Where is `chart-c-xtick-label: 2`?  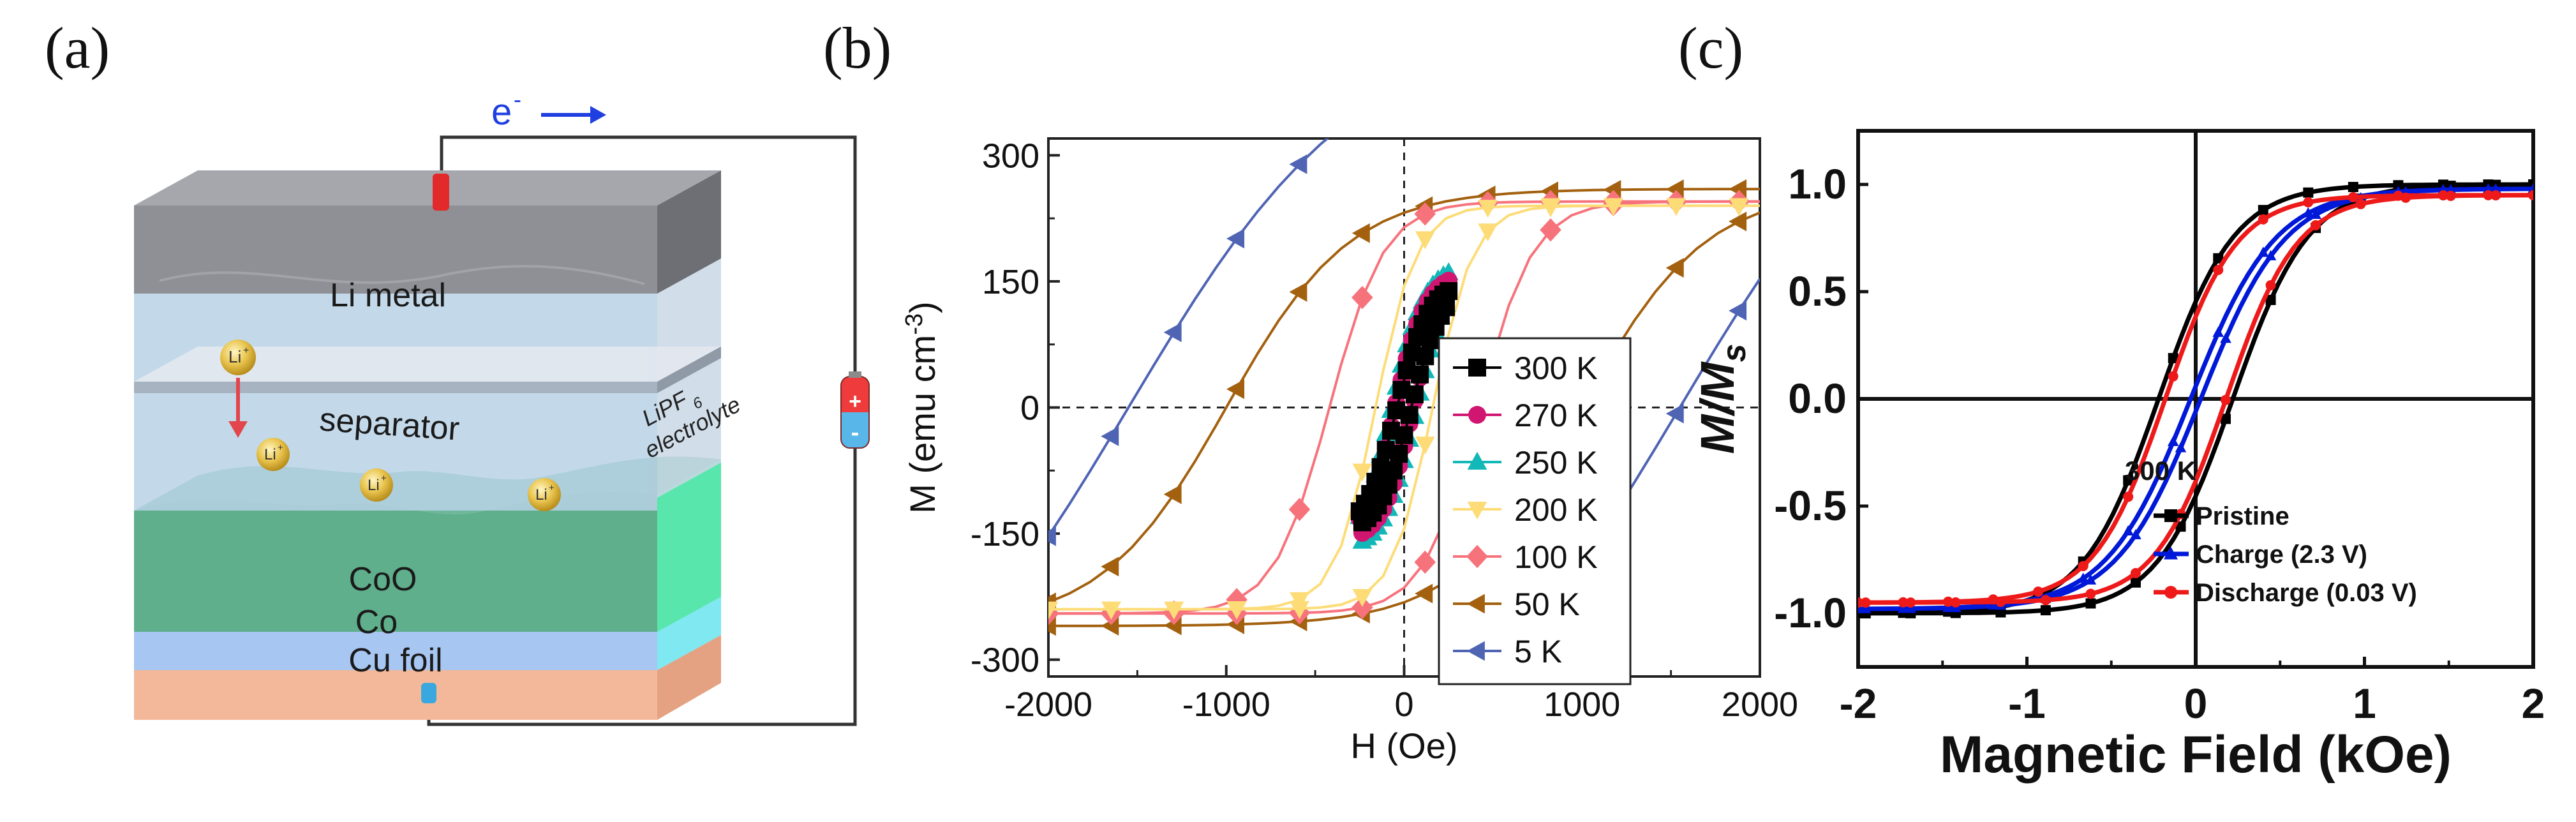 chart-c-xtick-label: 2 is located at coordinates (2533, 703).